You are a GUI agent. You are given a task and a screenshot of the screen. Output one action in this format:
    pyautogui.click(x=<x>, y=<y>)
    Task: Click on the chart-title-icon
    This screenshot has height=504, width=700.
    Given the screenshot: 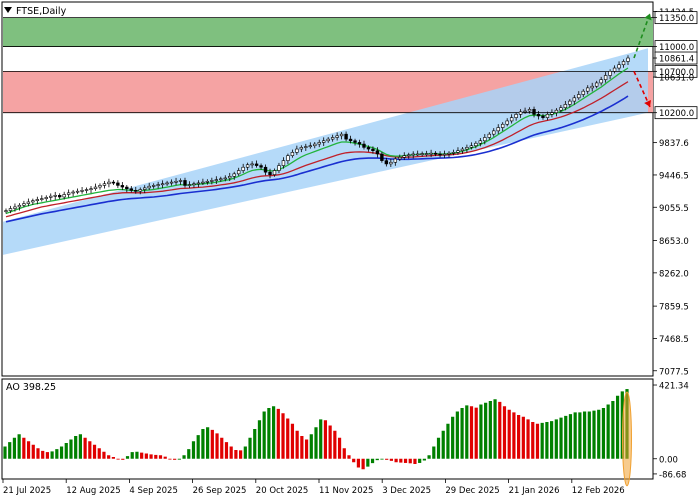 What is the action you would take?
    pyautogui.click(x=8, y=10)
    